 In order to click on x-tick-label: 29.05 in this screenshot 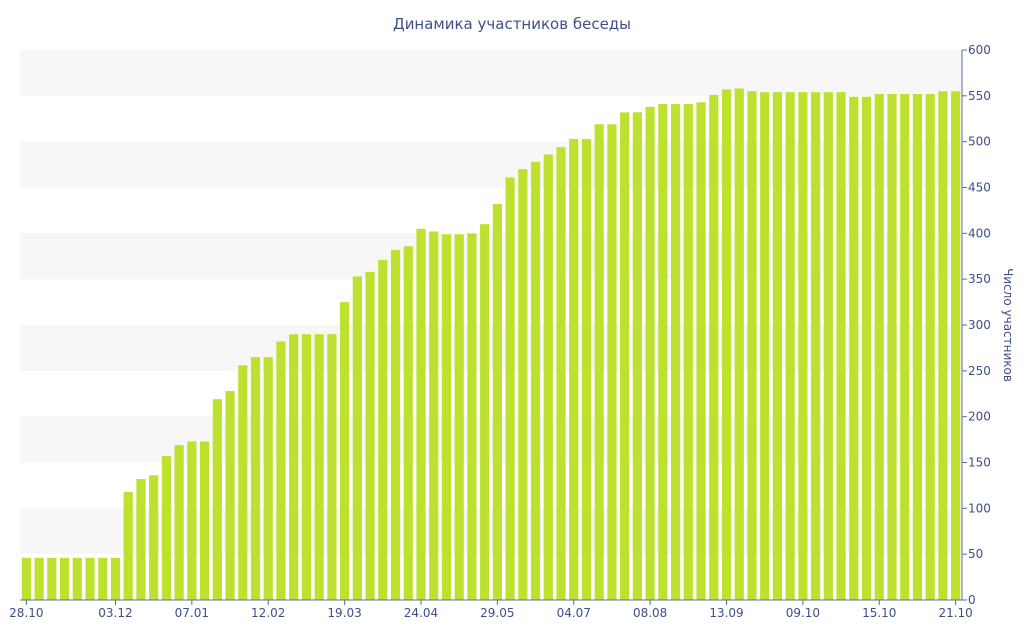, I will do `click(497, 613)`.